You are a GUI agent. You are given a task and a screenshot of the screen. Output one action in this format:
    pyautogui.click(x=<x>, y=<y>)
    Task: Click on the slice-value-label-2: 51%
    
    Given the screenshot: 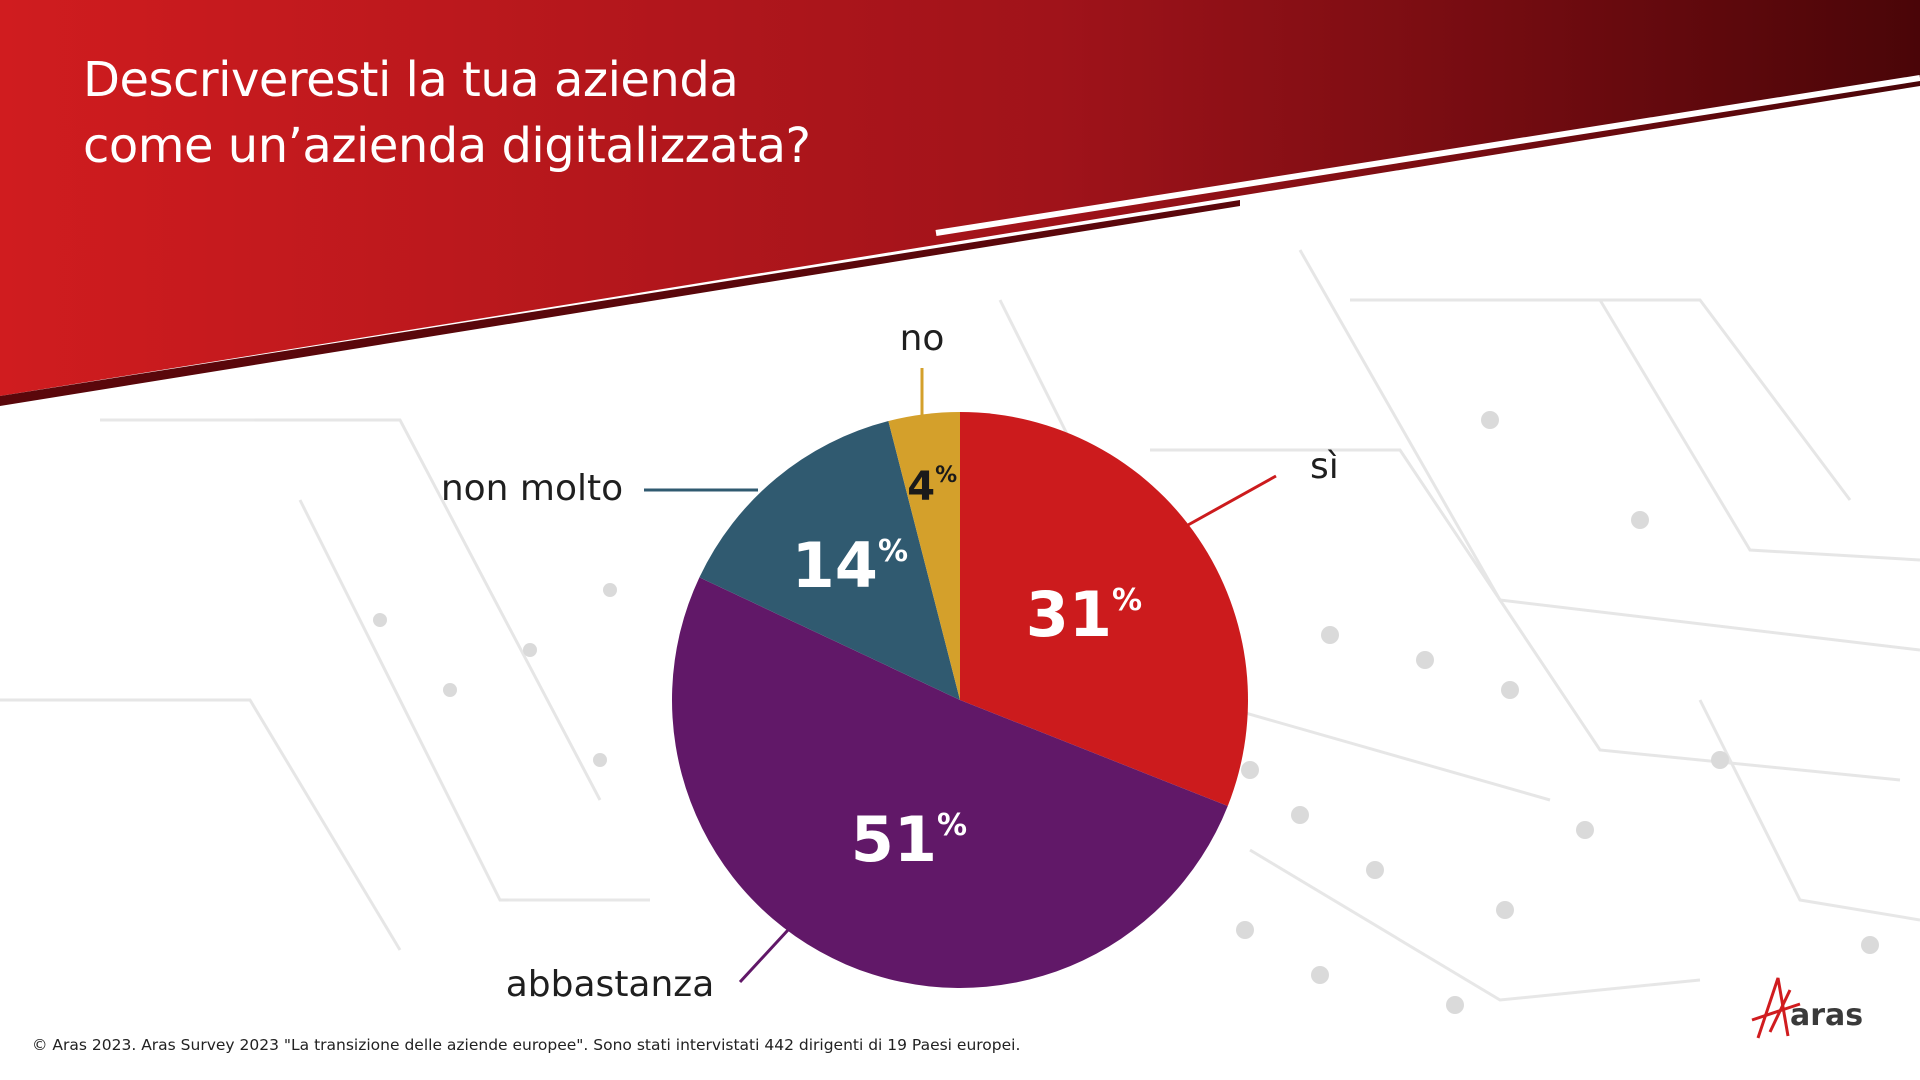 What is the action you would take?
    pyautogui.click(x=909, y=839)
    